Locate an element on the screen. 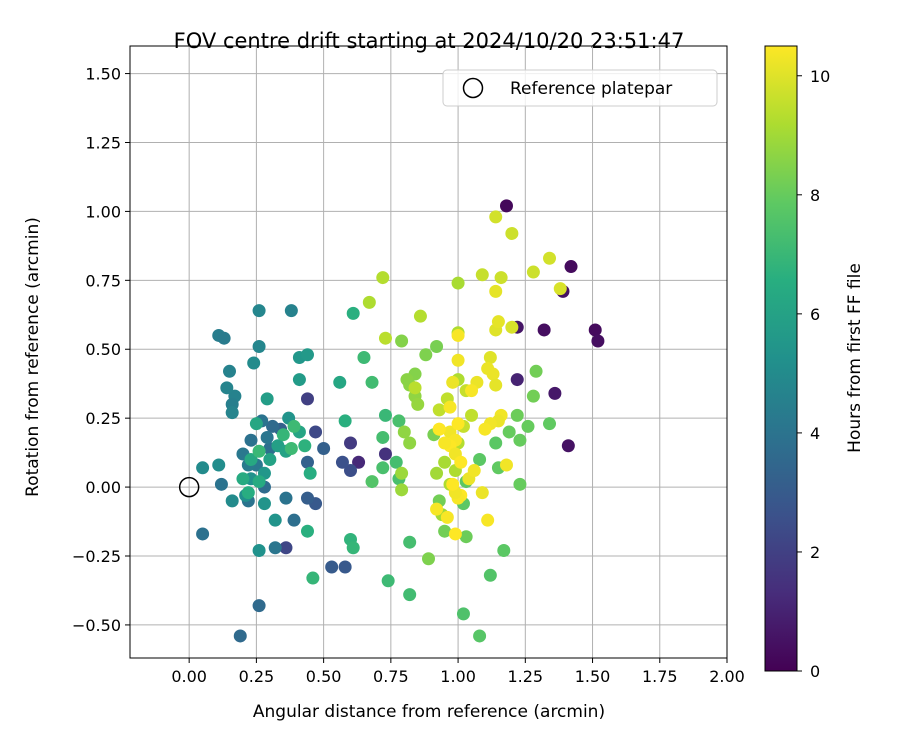  colorbar: 0 2 4 6 8 10 Hours from first FF file is located at coordinates (814, 363).